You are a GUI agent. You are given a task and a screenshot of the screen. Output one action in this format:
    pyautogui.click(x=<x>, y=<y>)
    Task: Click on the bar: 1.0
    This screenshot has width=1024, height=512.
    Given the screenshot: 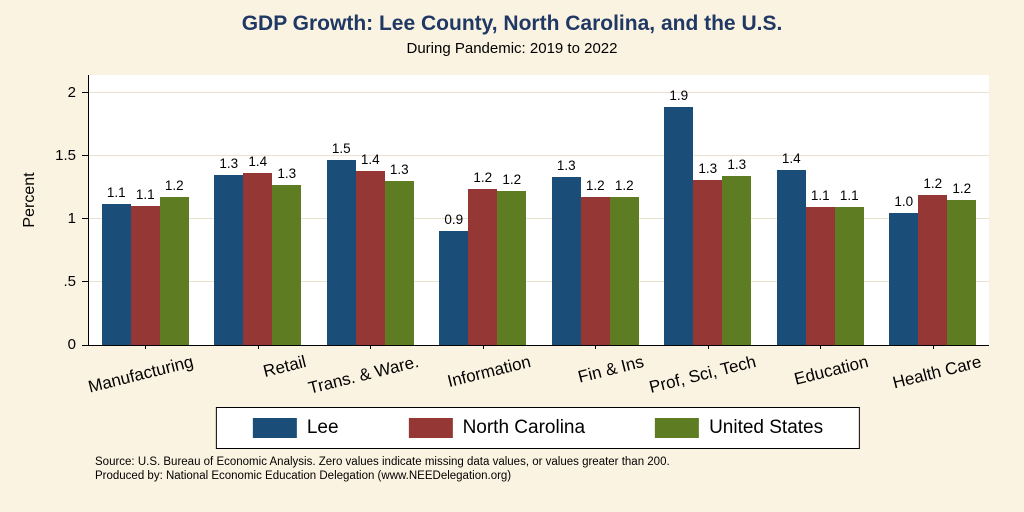 What is the action you would take?
    pyautogui.click(x=904, y=269)
    